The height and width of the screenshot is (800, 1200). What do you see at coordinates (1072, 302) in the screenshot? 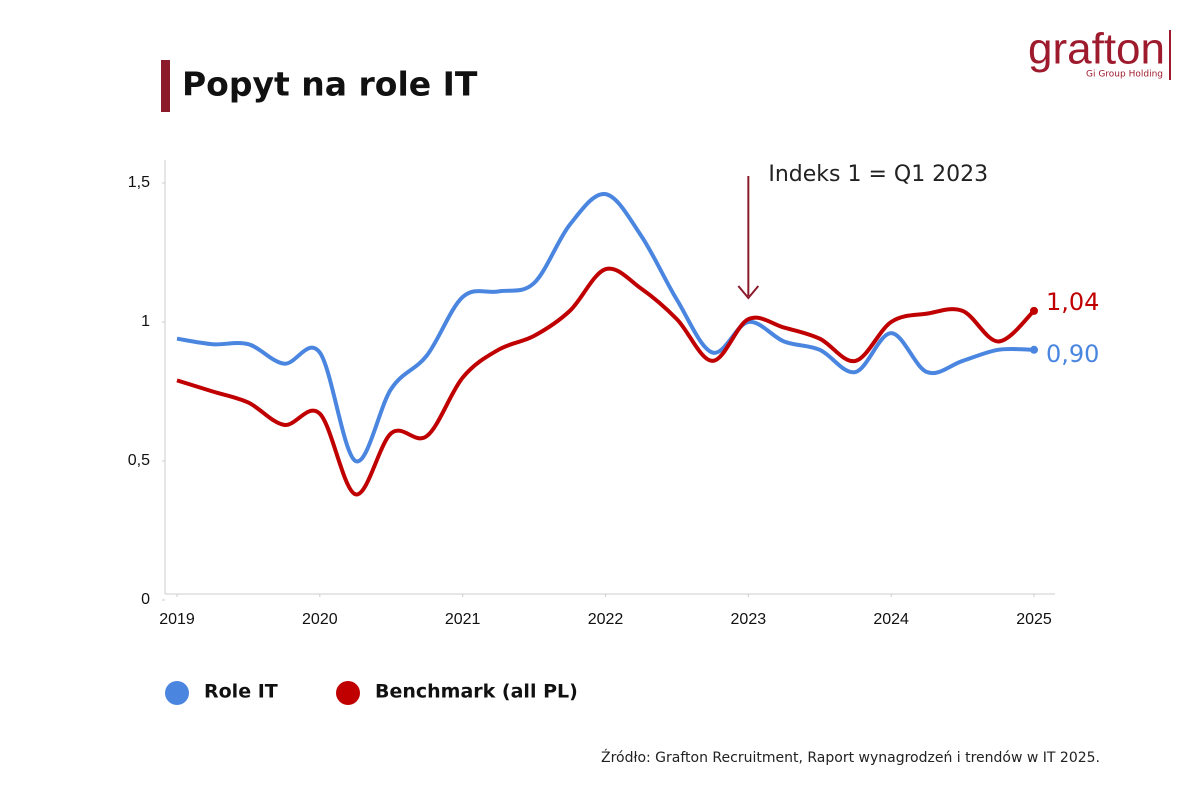
I see `value-label: 1,04` at bounding box center [1072, 302].